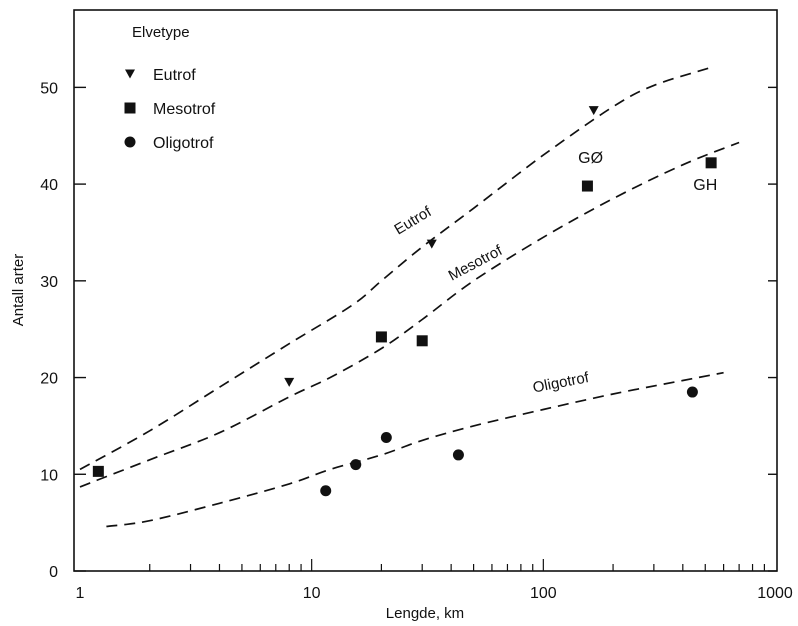 The height and width of the screenshot is (626, 798). I want to click on legend-label-eutrof: Eutrof, so click(174, 75).